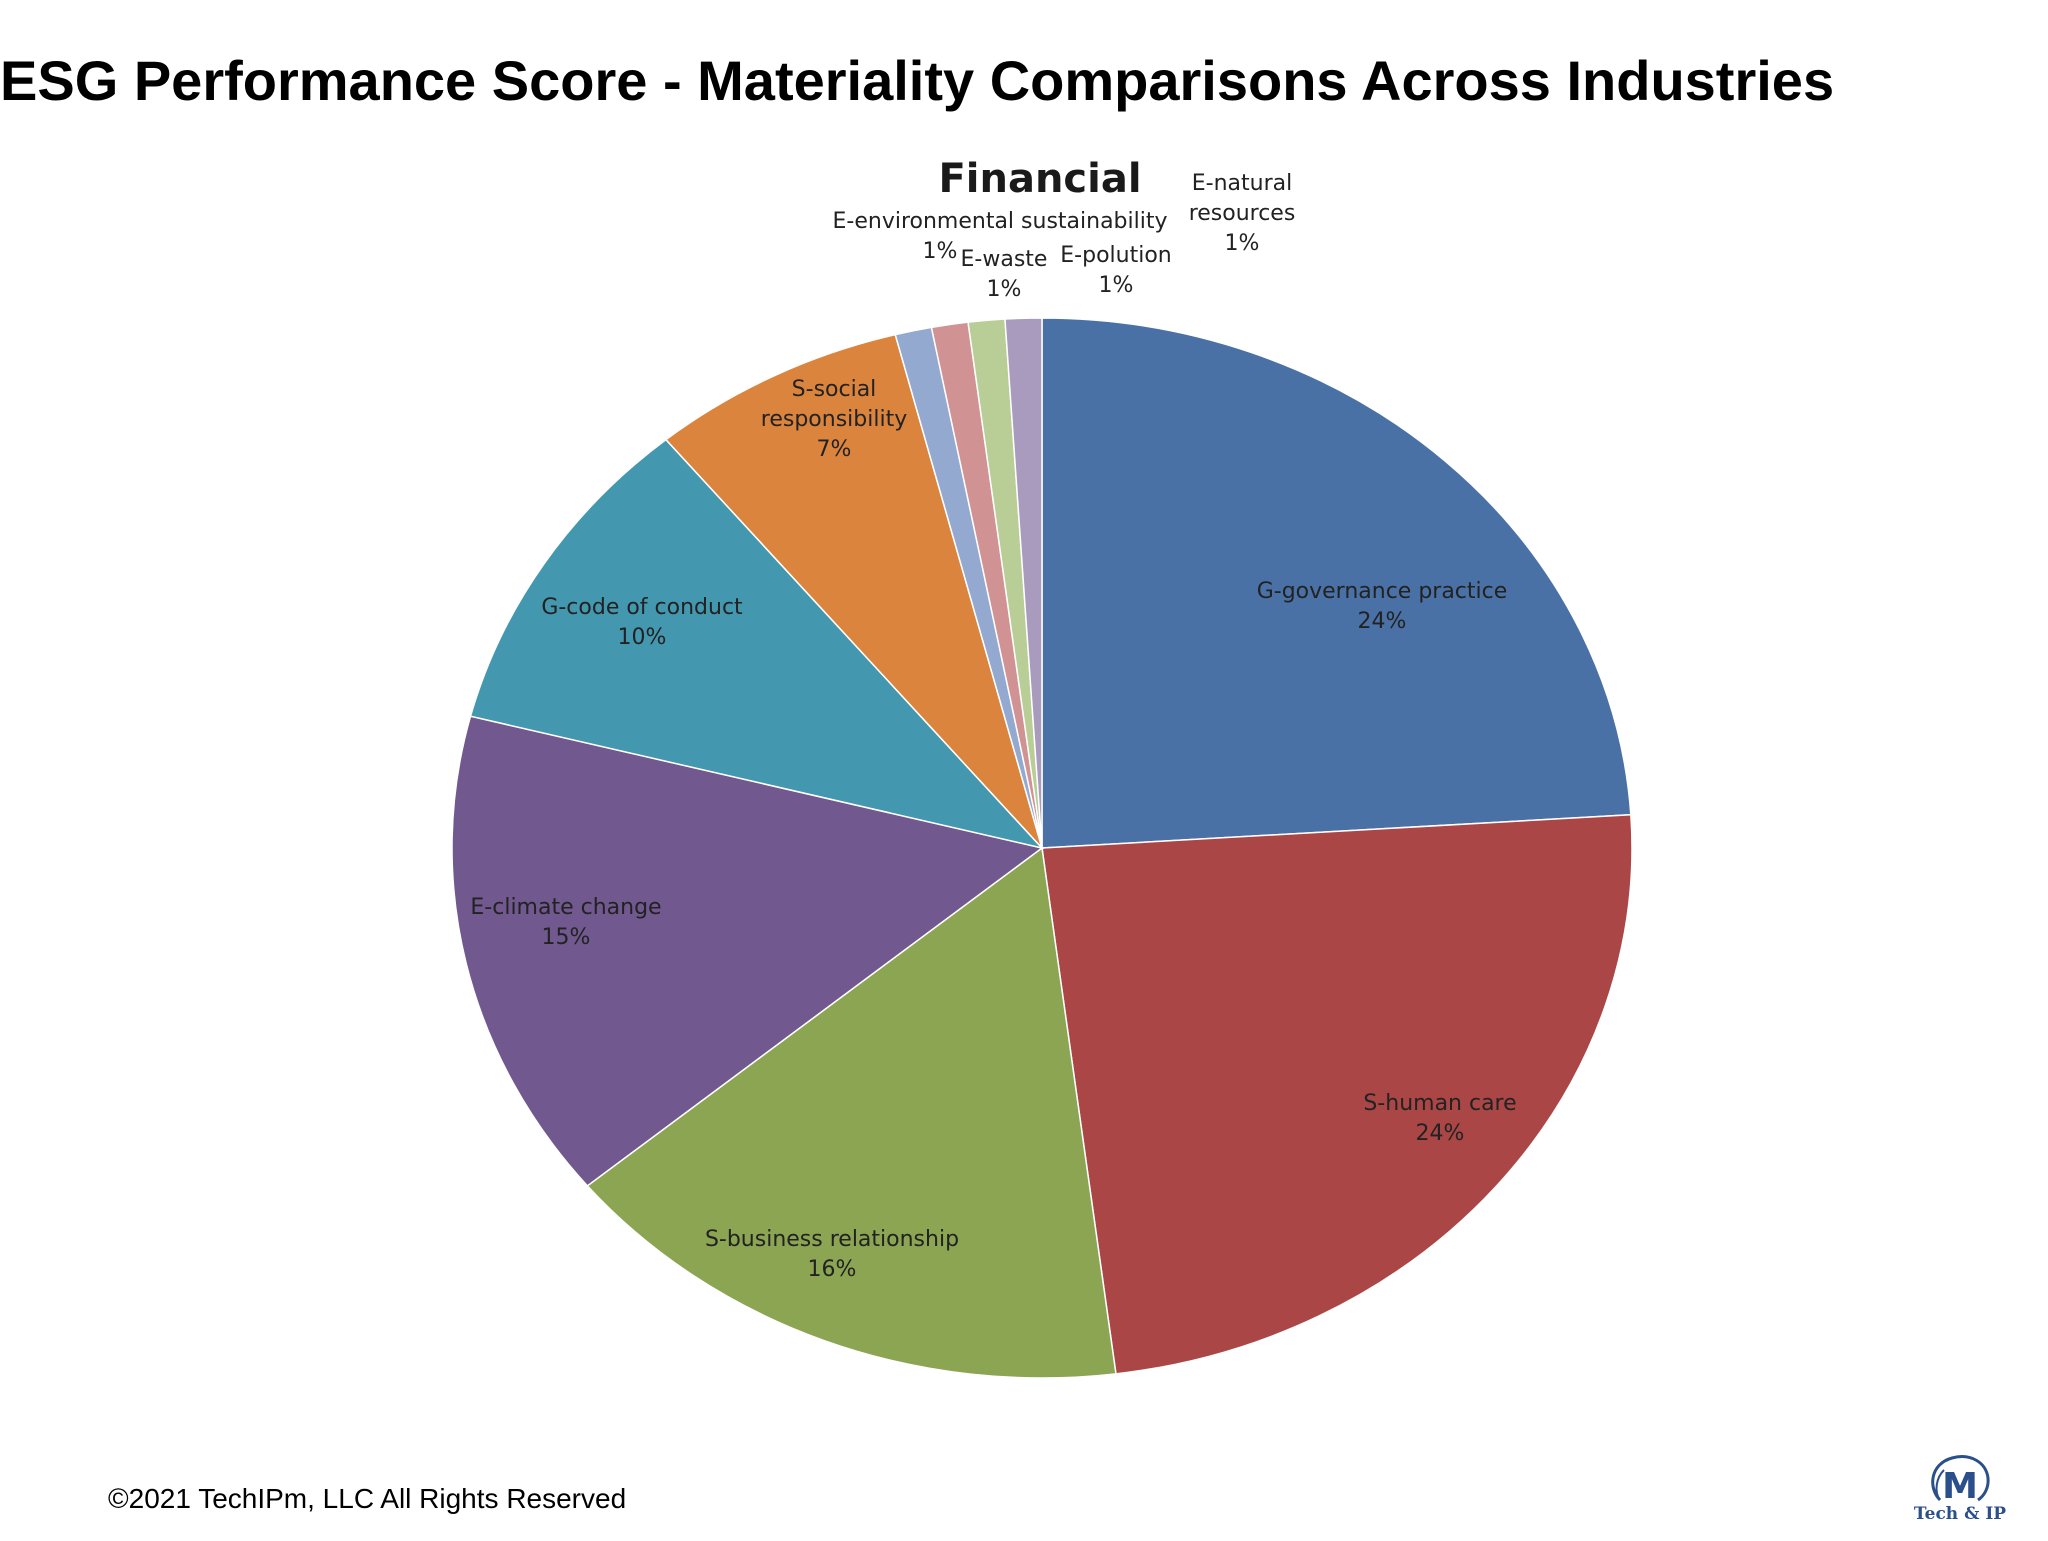  What do you see at coordinates (1439, 1118) in the screenshot?
I see `slice-label-s-human-care: S-human care 24%` at bounding box center [1439, 1118].